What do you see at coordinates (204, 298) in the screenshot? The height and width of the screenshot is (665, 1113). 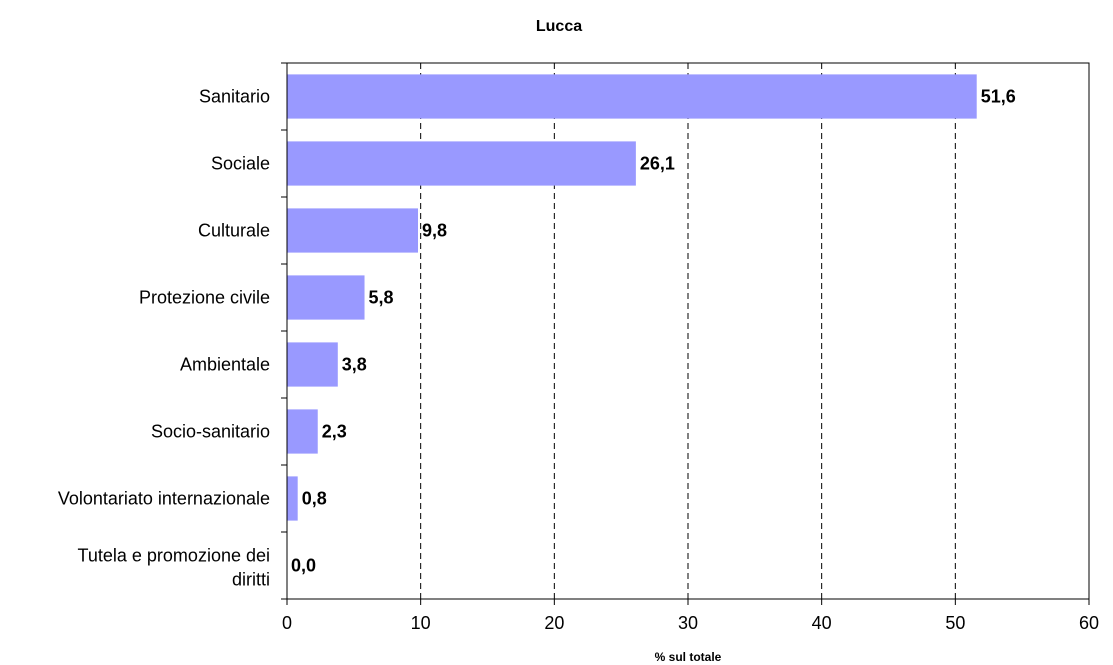 I see `category-label: Protezione civile` at bounding box center [204, 298].